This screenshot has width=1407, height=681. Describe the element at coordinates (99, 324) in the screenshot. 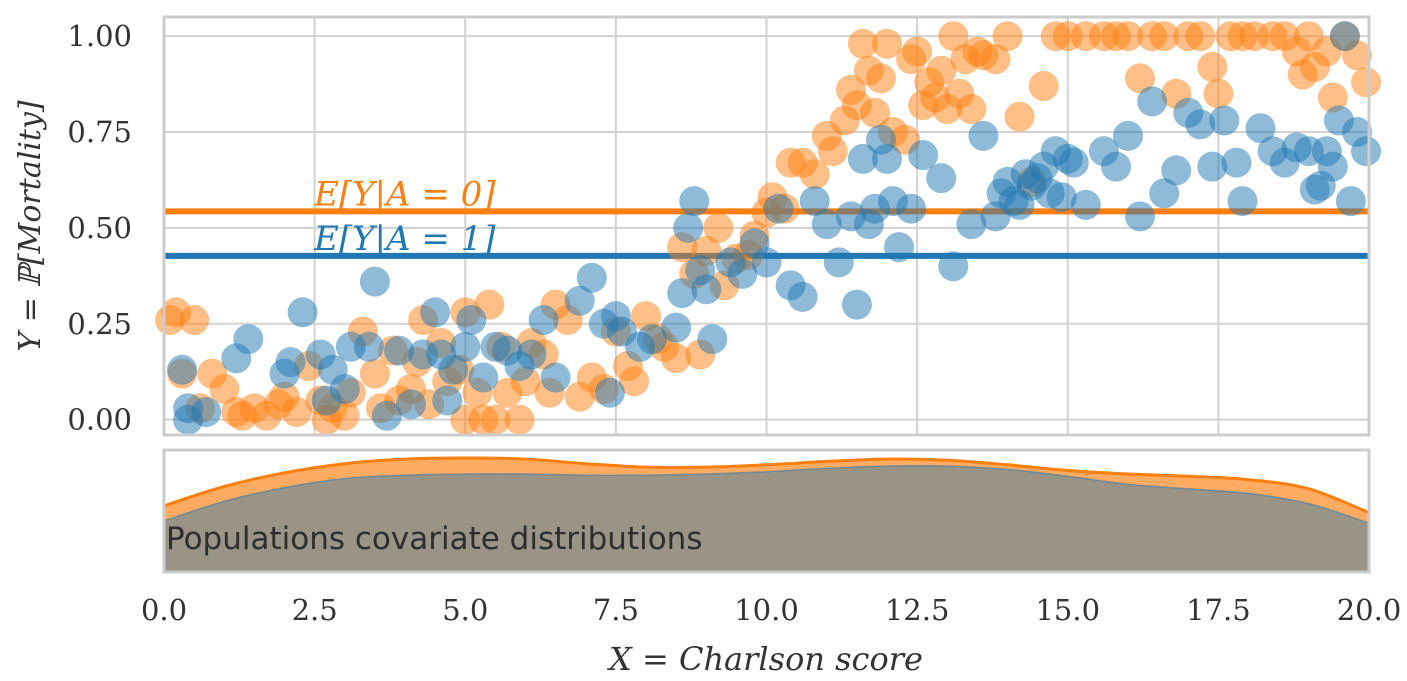

I see `y-tick-label: 0.25` at that location.